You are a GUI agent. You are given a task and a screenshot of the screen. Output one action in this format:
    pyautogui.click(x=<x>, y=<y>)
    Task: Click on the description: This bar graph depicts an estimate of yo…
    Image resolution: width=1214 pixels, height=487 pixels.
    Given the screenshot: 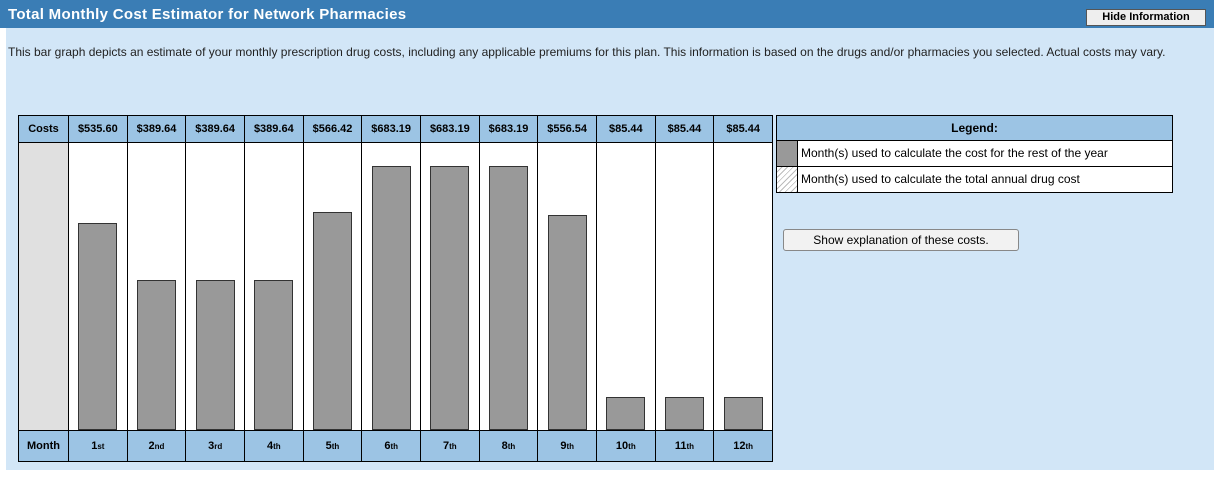 What is the action you would take?
    pyautogui.click(x=587, y=52)
    